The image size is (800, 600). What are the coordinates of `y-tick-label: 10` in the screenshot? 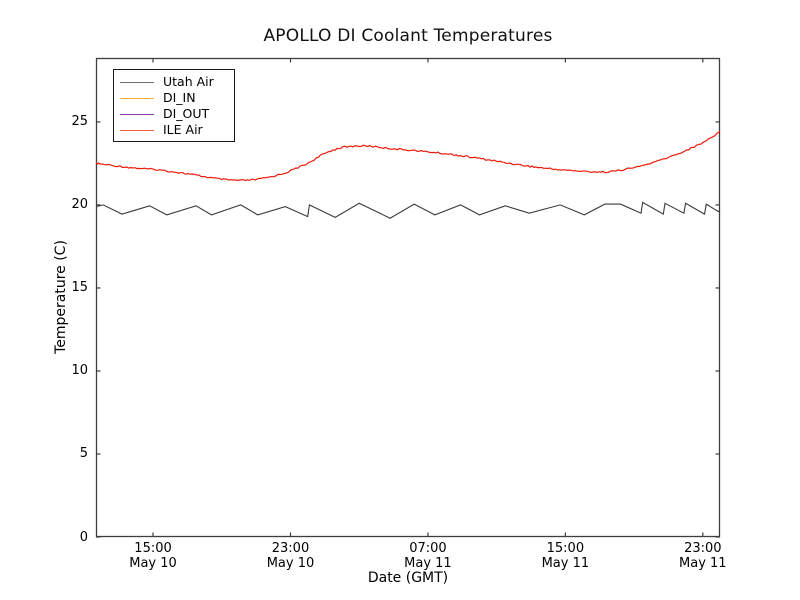 It's located at (79, 371).